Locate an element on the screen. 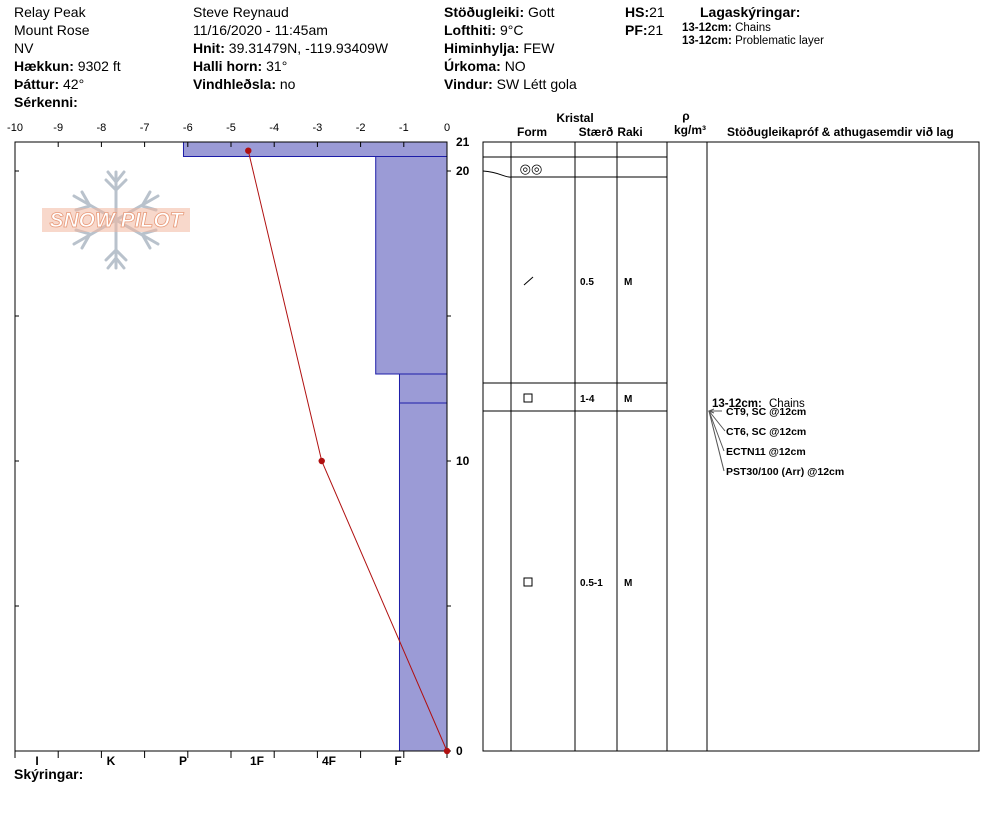 The image size is (994, 840). height-label: 20 is located at coordinates (463, 171).